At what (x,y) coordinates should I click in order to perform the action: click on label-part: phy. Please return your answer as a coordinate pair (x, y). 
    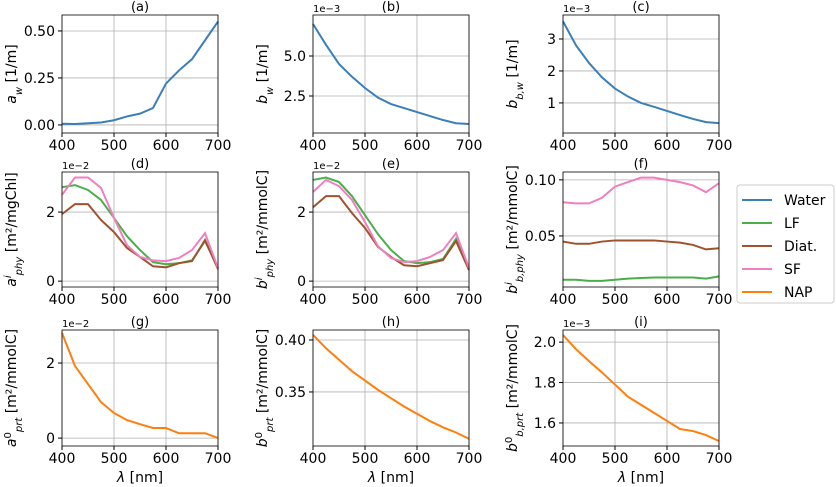
    Looking at the image, I should click on (270, 268).